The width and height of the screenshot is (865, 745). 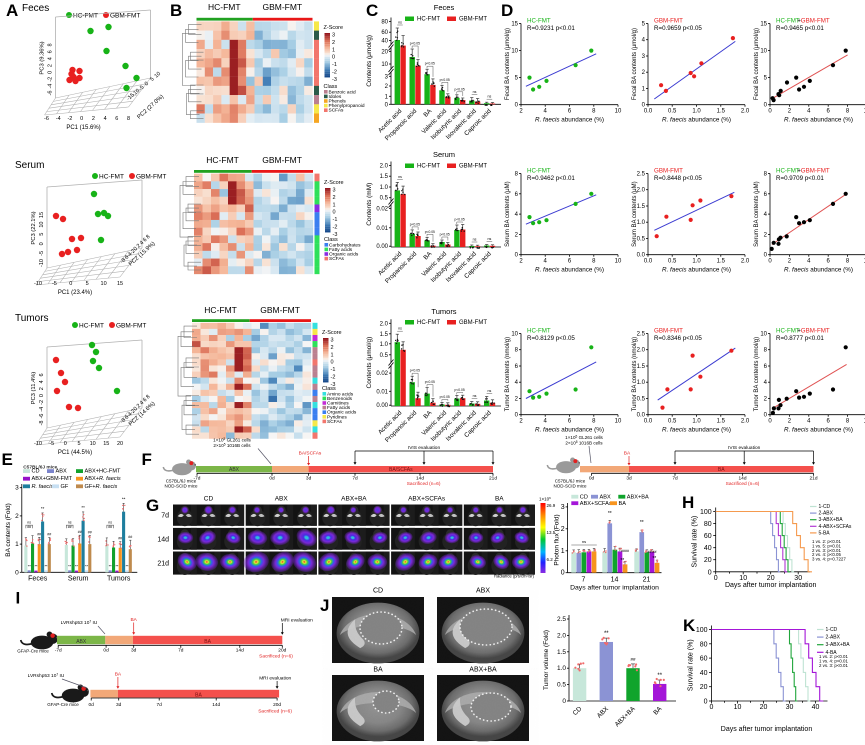 What do you see at coordinates (347, 106) in the screenshot?
I see `svg-text: Phenylpropanoid` at bounding box center [347, 106].